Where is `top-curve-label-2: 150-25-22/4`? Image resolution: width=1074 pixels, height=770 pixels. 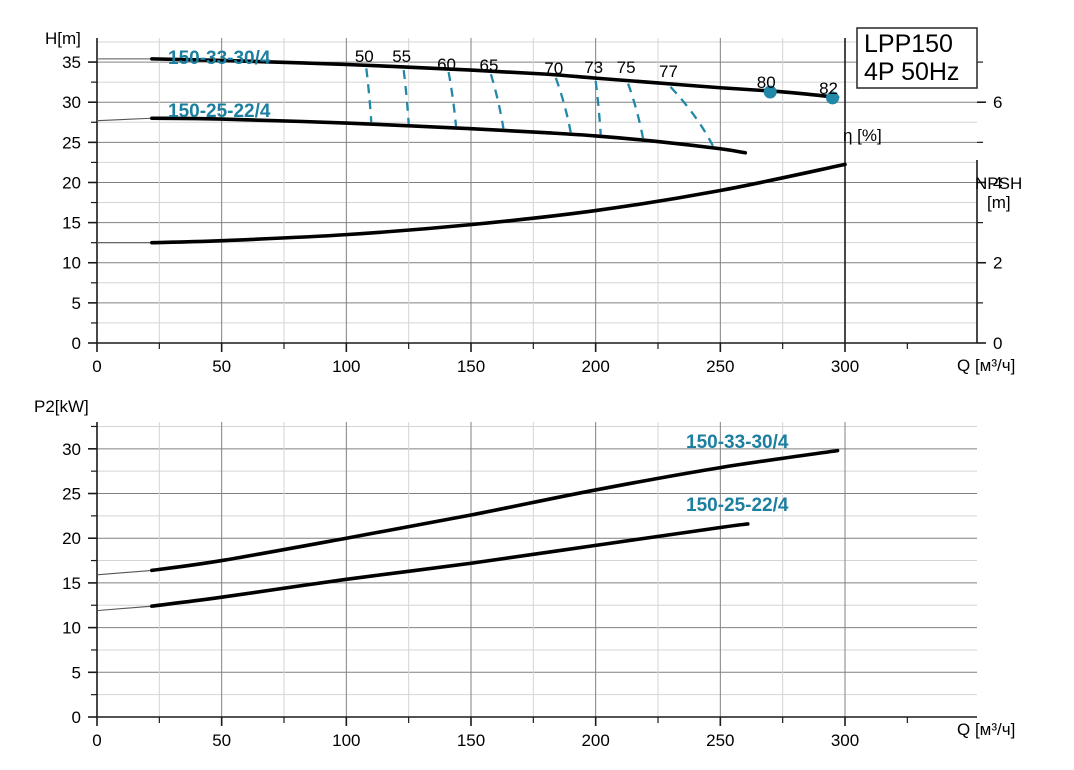
top-curve-label-2: 150-25-22/4 is located at coordinates (219, 111).